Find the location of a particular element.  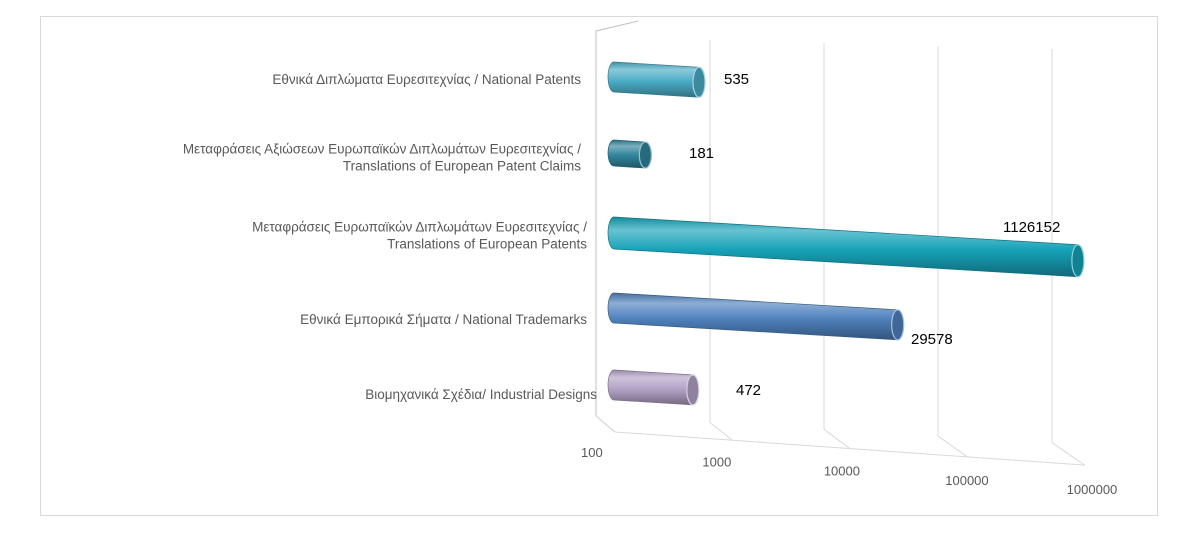

tick-label: 1000 is located at coordinates (716, 461).